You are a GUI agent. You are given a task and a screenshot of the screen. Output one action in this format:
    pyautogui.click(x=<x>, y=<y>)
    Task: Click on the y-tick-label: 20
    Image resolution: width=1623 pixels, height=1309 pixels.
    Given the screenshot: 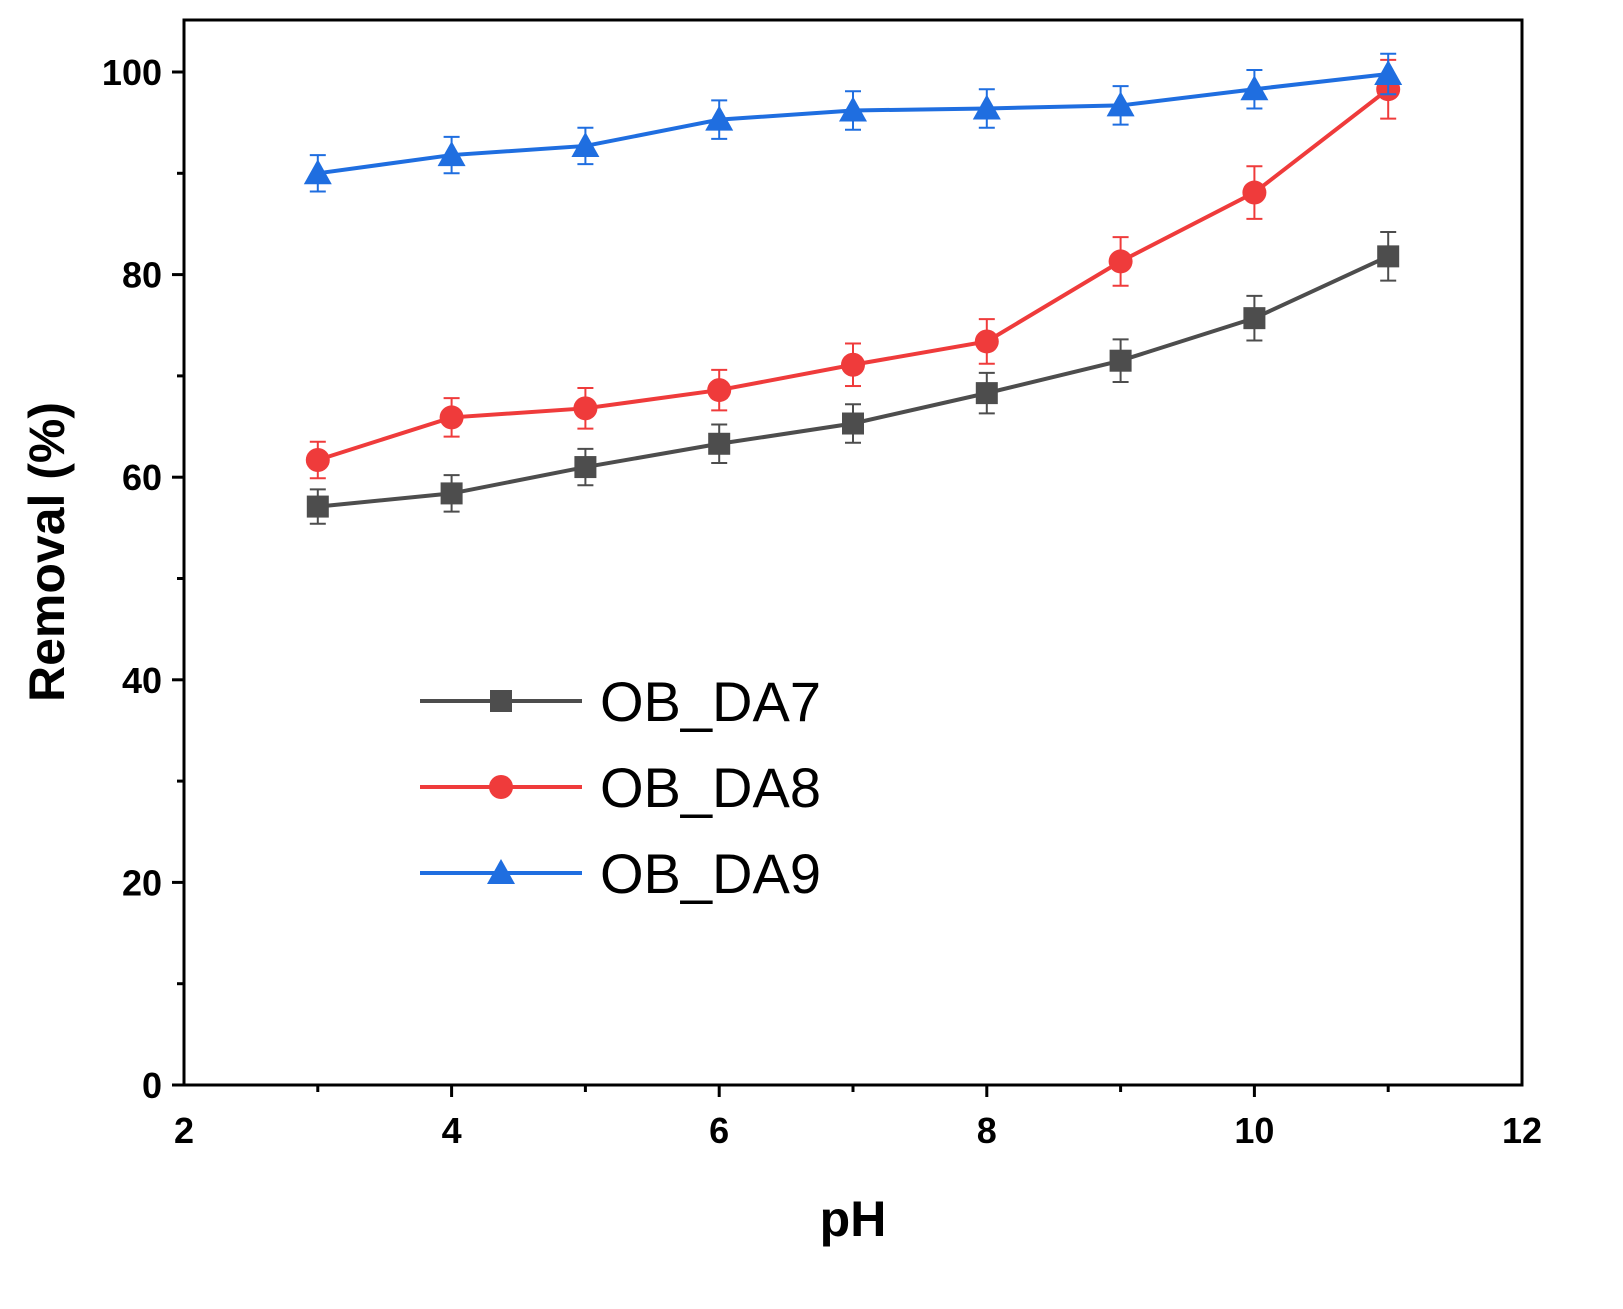 What is the action you would take?
    pyautogui.click(x=142, y=882)
    